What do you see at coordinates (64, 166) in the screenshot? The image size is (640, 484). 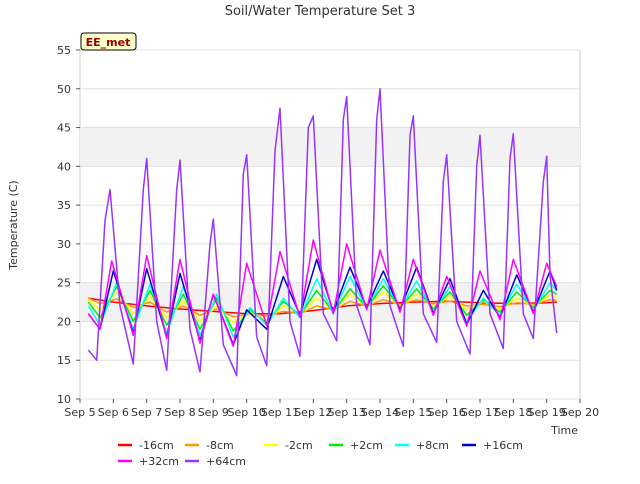 I see `y-tick-label: 40` at bounding box center [64, 166].